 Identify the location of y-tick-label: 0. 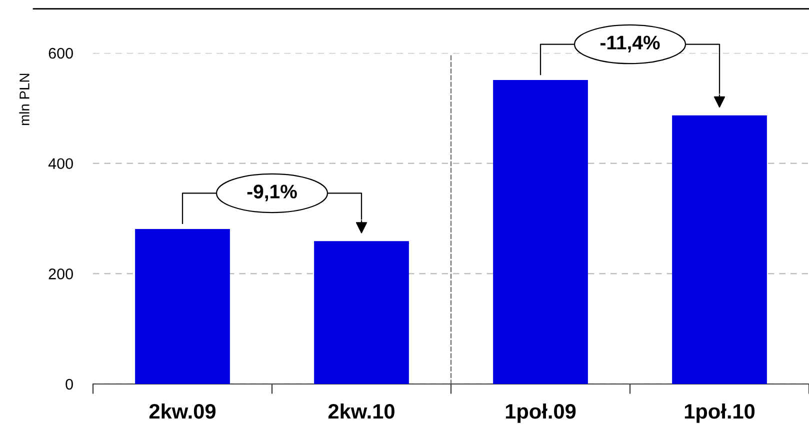
(69, 384).